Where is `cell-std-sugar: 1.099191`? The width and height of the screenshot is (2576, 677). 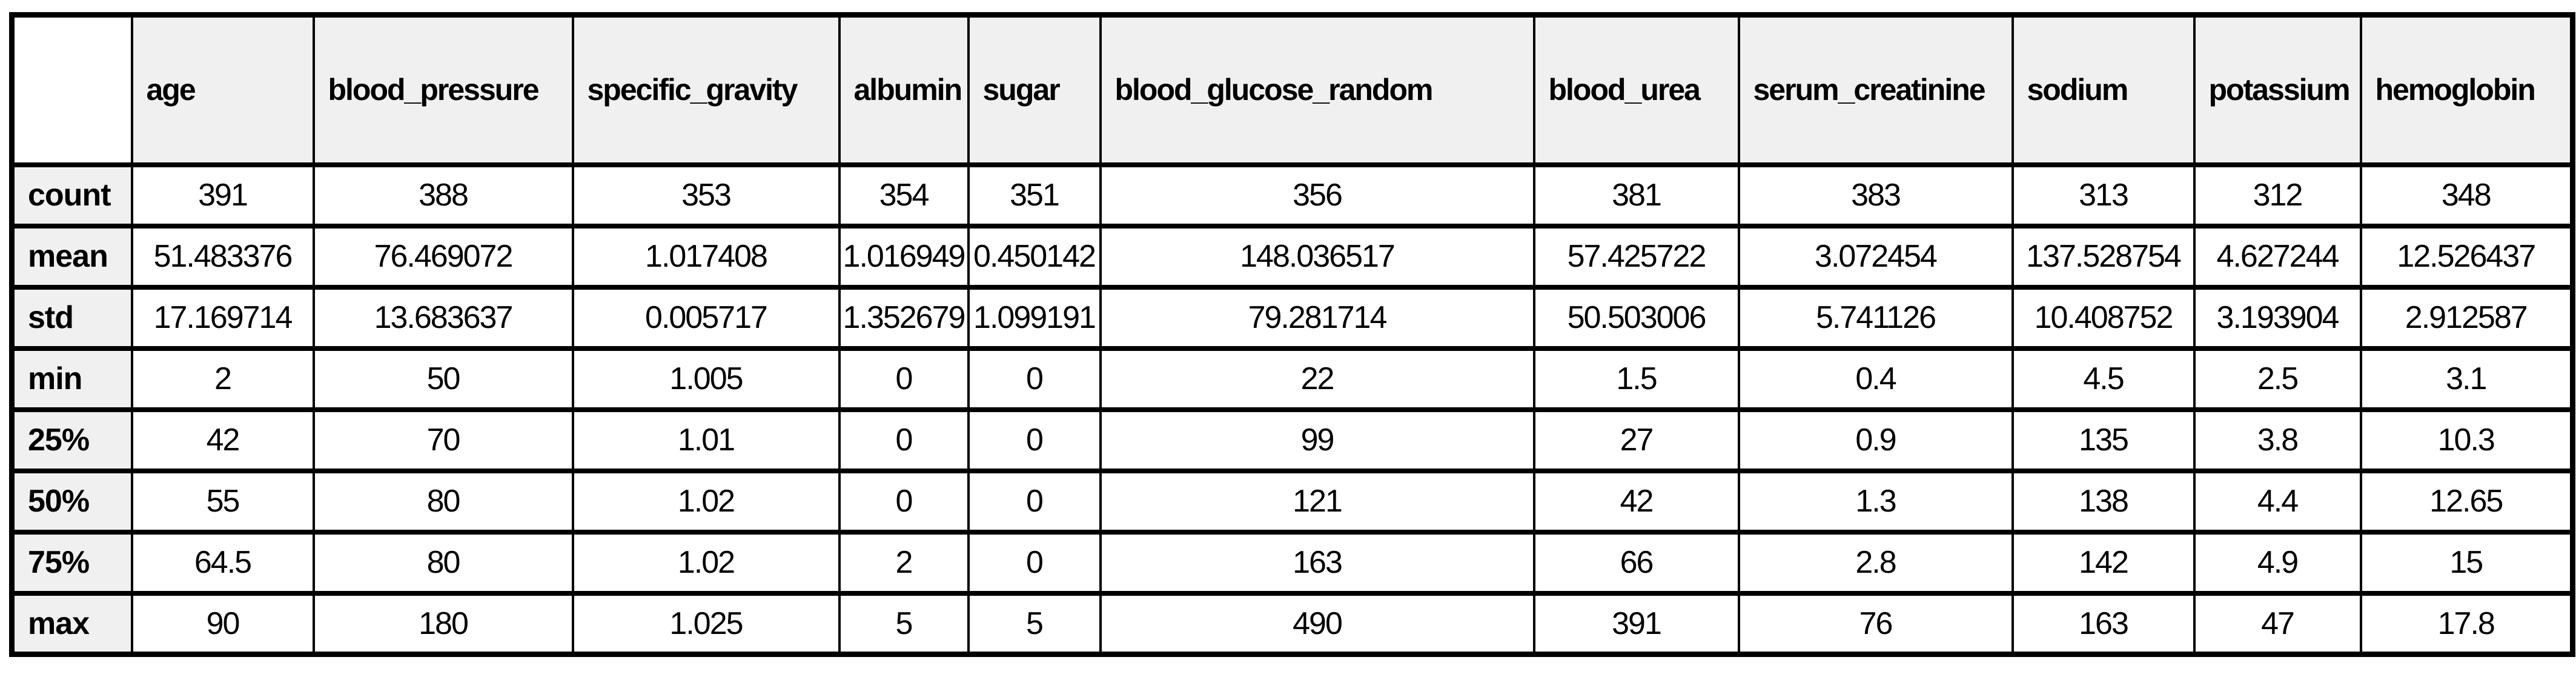 cell-std-sugar: 1.099191 is located at coordinates (1034, 318).